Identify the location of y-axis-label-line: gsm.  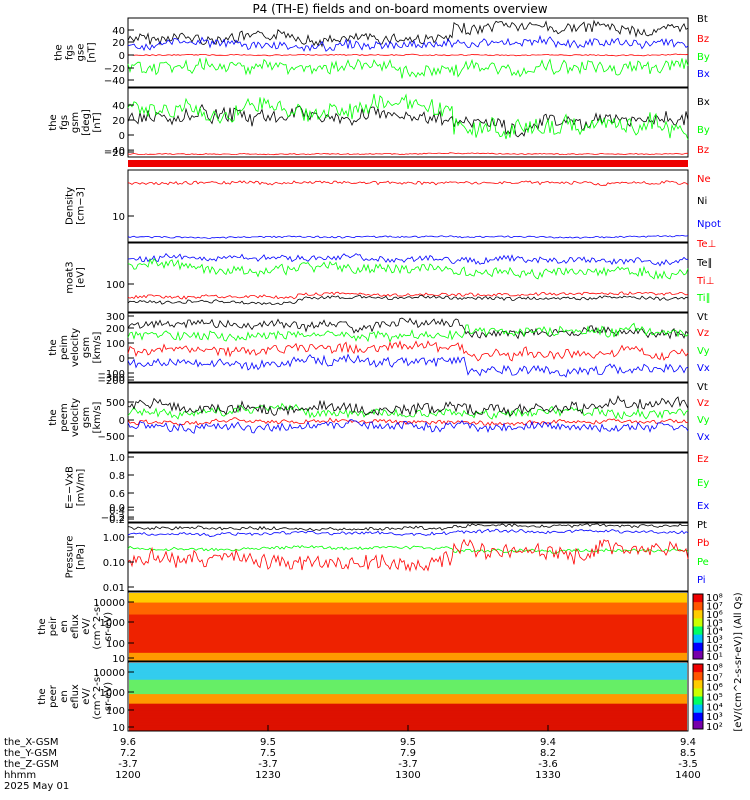
(86, 417).